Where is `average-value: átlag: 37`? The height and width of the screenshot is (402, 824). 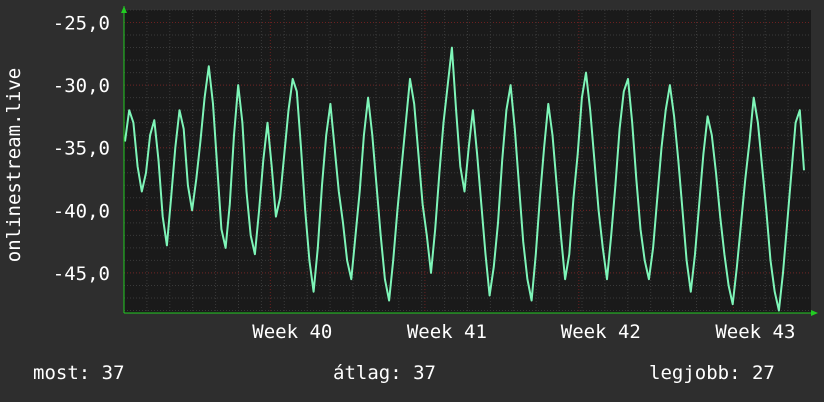
average-value: átlag: 37 is located at coordinates (384, 373).